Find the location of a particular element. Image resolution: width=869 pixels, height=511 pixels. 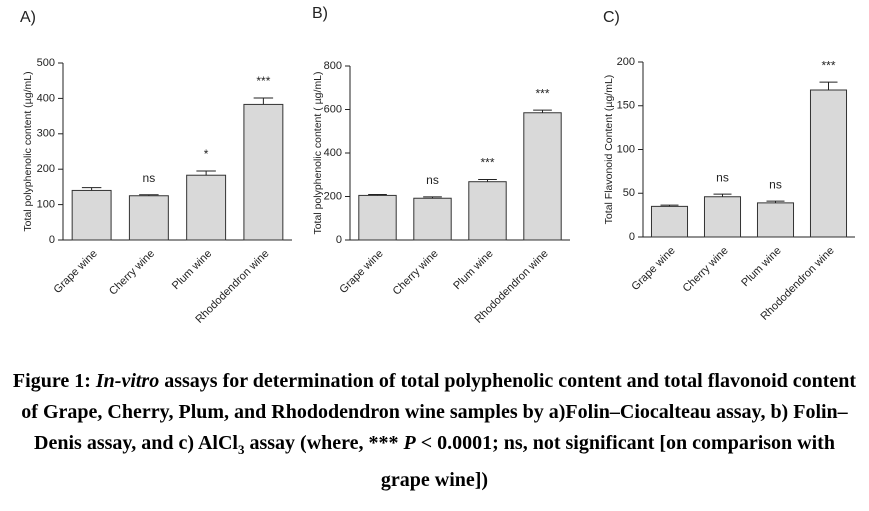

panel-title: A) is located at coordinates (28, 17).